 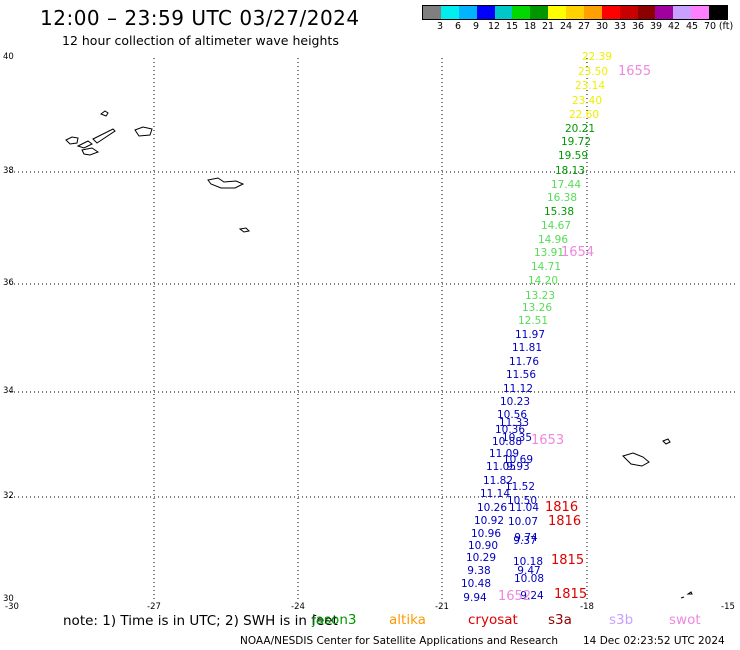 What do you see at coordinates (518, 460) in the screenshot?
I see `wave-height-value: 10.69` at bounding box center [518, 460].